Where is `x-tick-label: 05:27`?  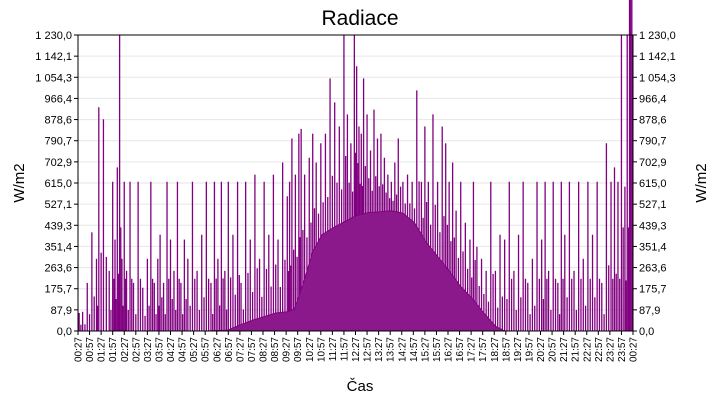
x-tick-label: 05:27 is located at coordinates (194, 349).